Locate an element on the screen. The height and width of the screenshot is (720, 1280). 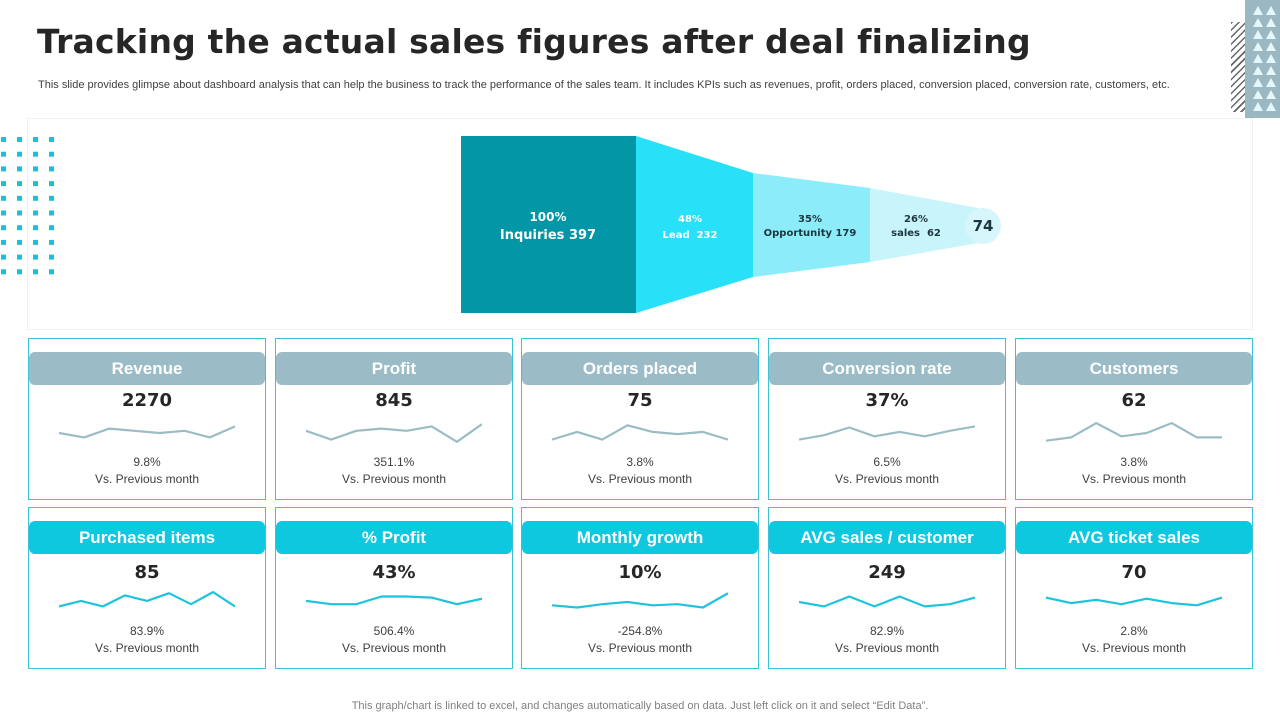
funnel-stage-sales is located at coordinates (924, 225).